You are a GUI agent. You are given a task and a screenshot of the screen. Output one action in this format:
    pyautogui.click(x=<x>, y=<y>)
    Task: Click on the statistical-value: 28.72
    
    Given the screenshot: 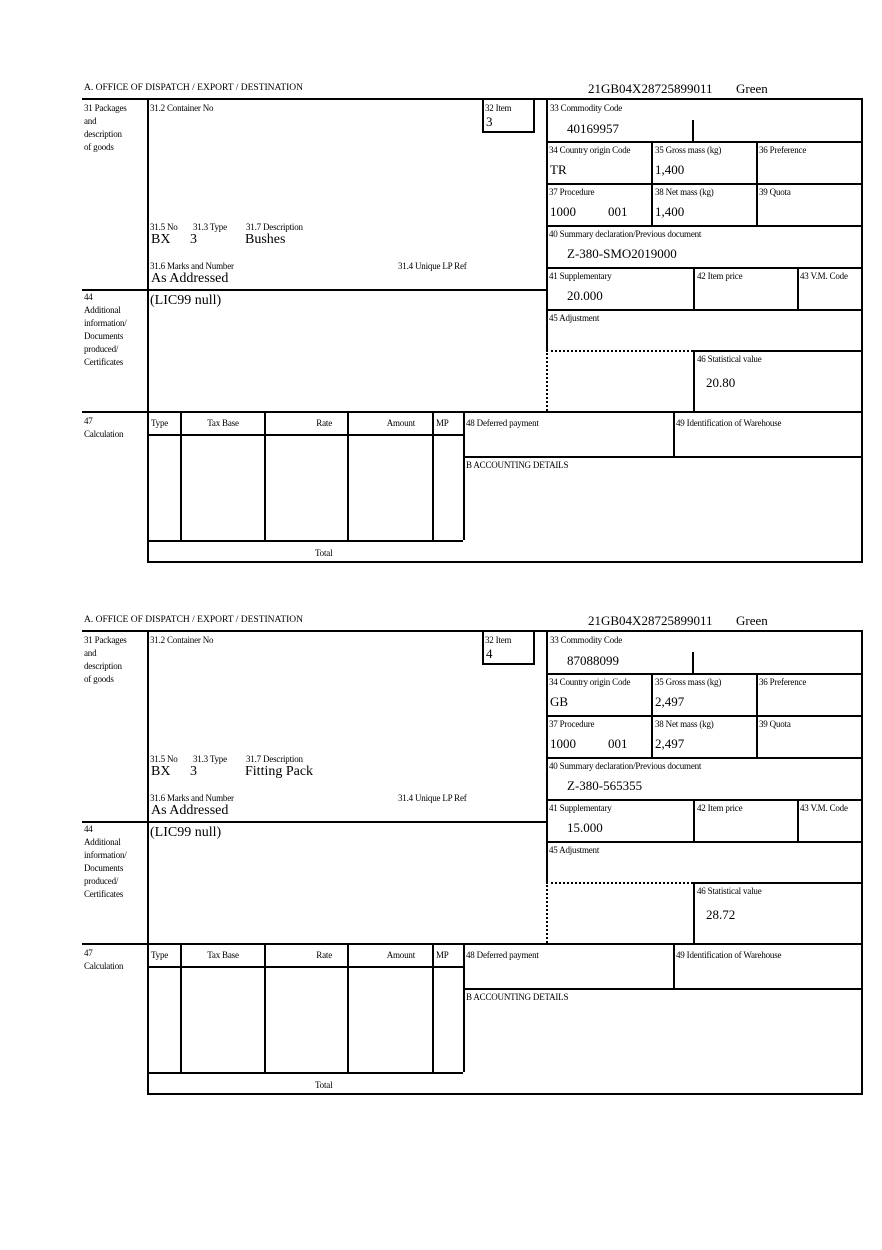 What is the action you would take?
    pyautogui.click(x=721, y=914)
    